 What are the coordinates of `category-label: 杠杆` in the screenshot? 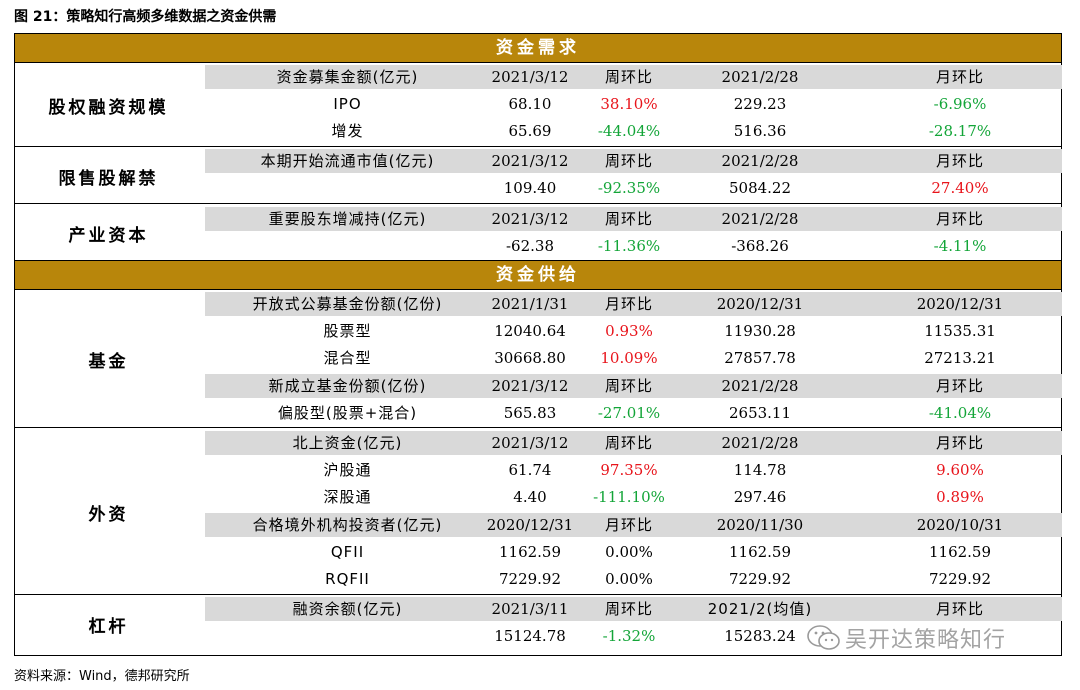 It's located at (108, 626).